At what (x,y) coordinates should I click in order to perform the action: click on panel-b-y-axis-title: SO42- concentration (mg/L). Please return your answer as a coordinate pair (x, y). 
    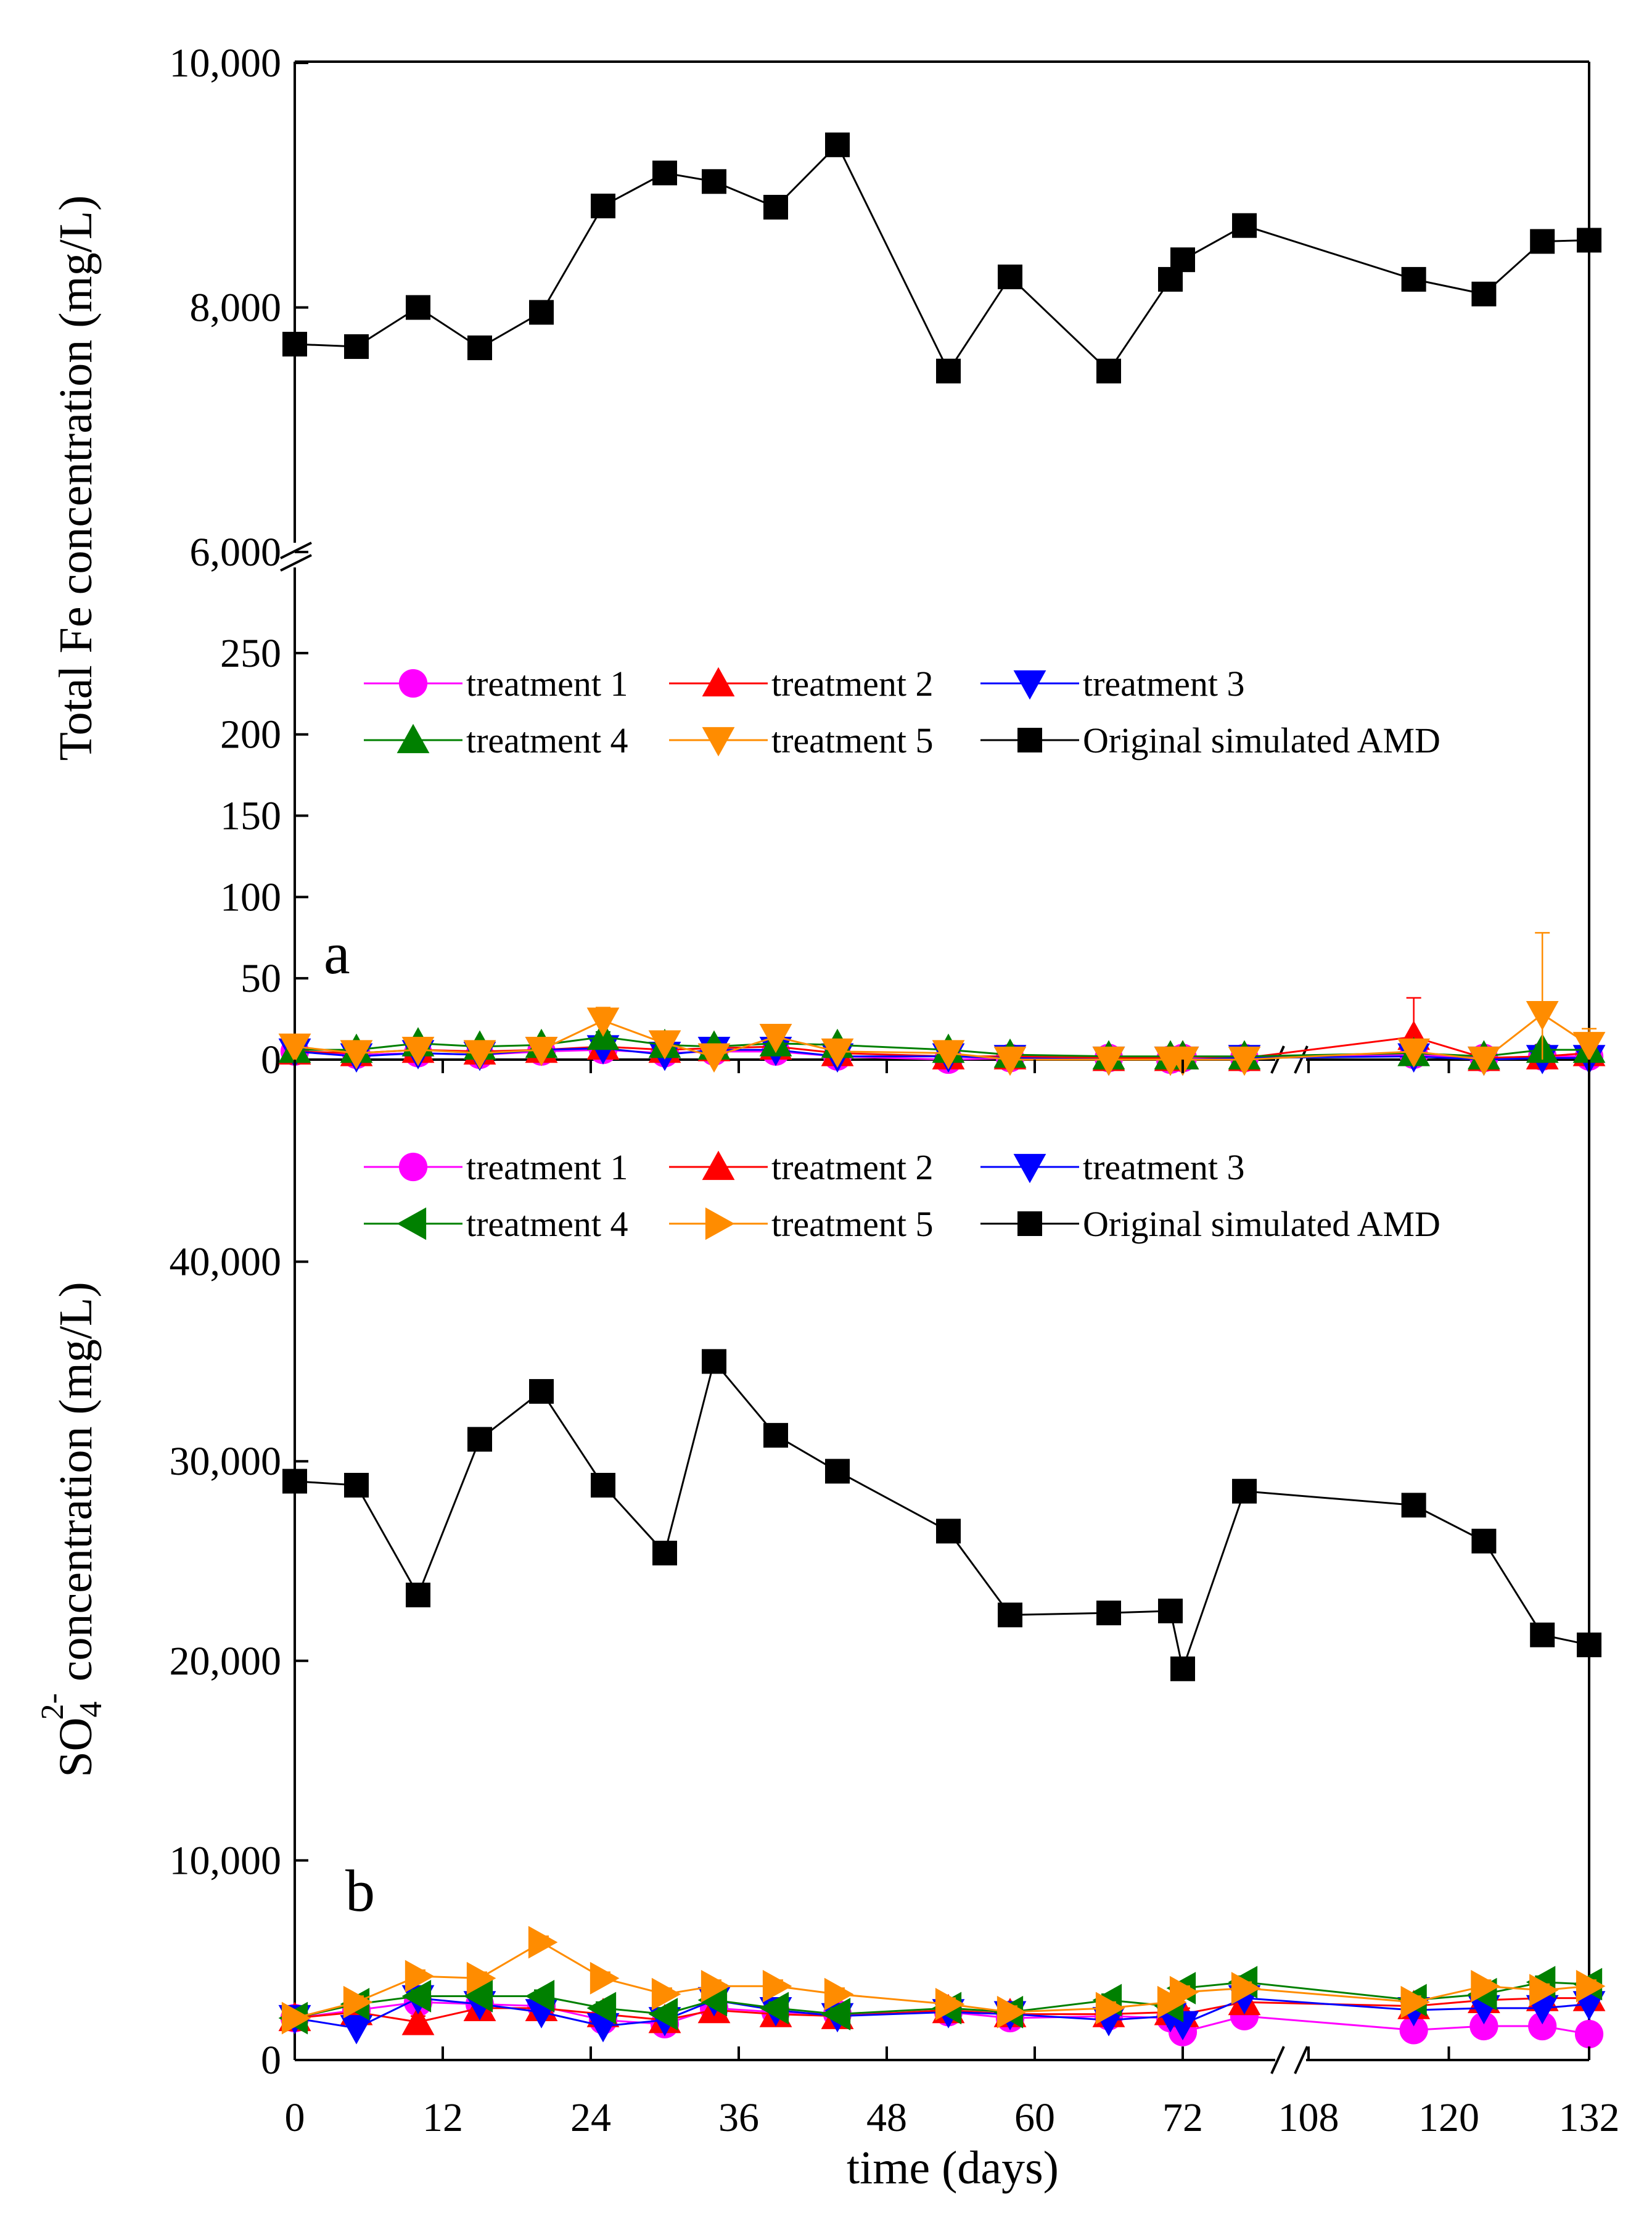
    Looking at the image, I should click on (72, 1529).